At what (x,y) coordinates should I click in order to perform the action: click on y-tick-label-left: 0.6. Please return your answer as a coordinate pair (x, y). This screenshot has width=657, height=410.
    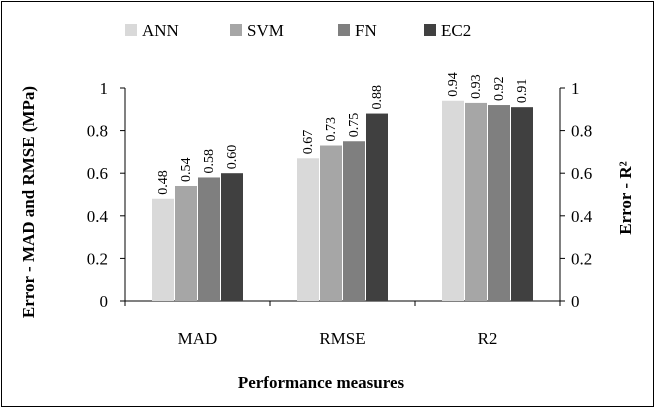
    Looking at the image, I should click on (97, 173).